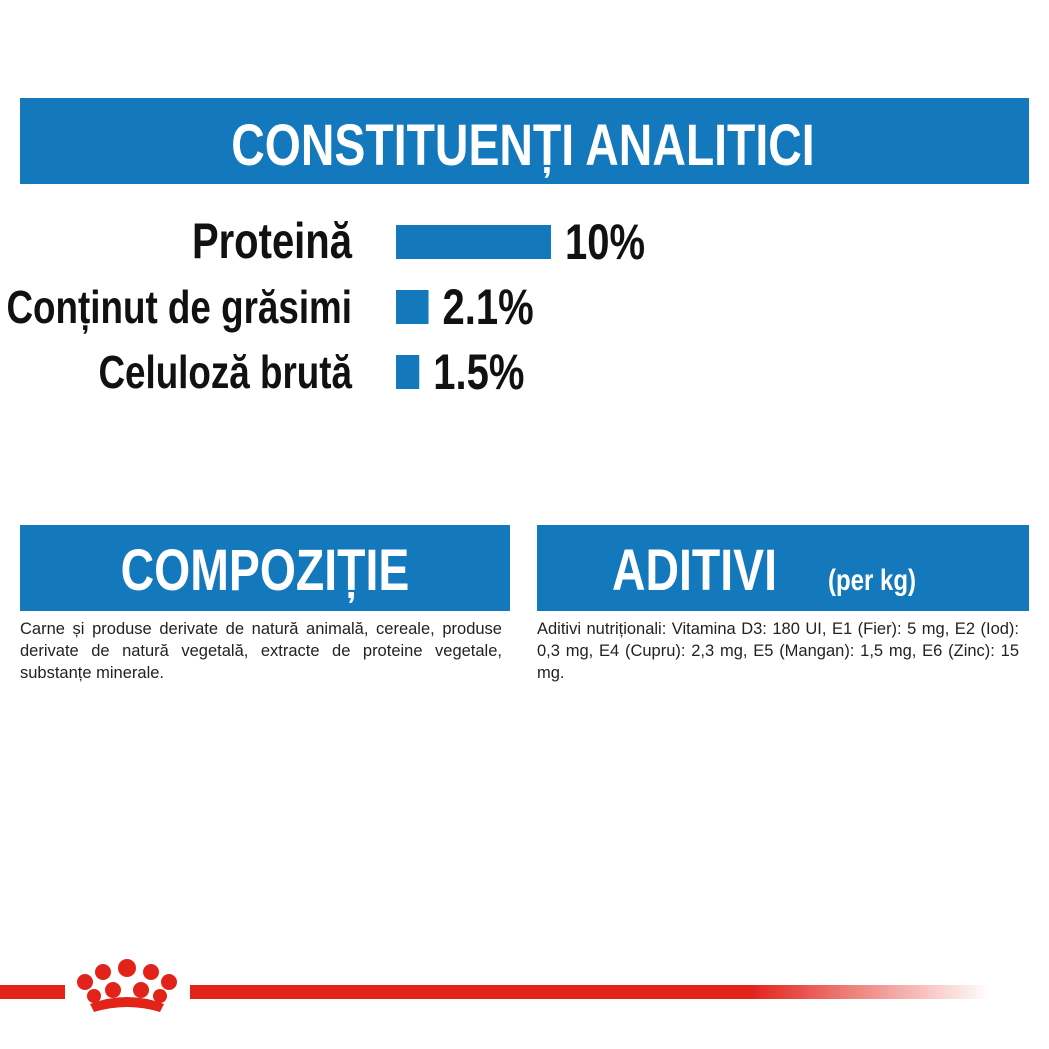  What do you see at coordinates (605, 242) in the screenshot?
I see `value-label: 10%` at bounding box center [605, 242].